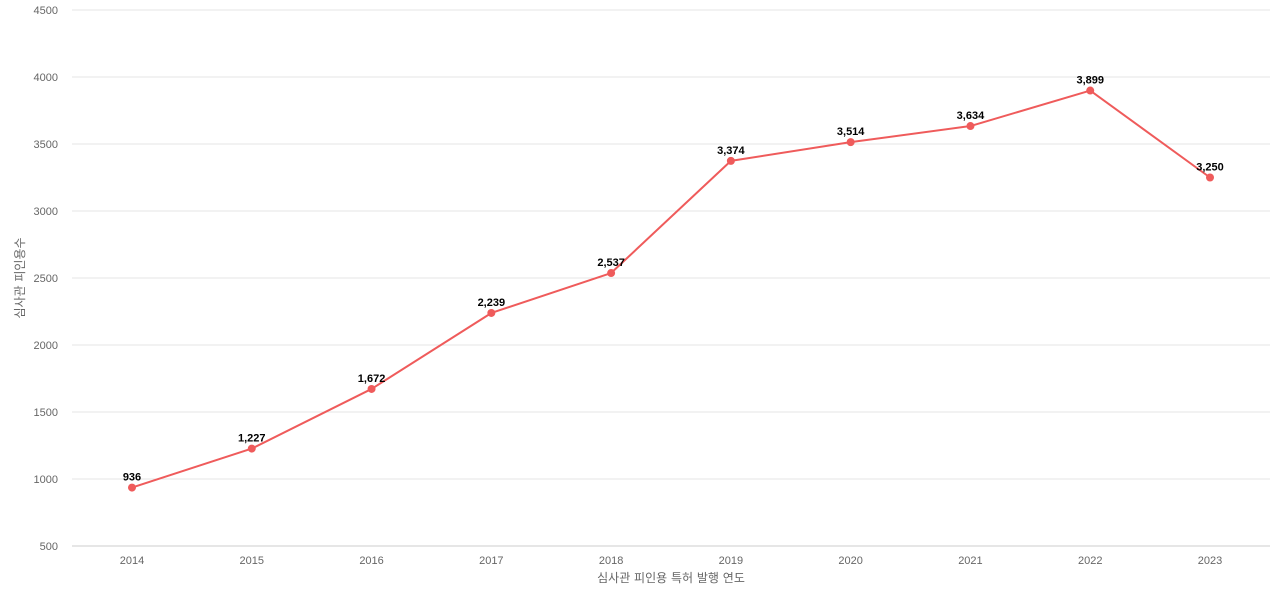 Image resolution: width=1280 pixels, height=600 pixels. What do you see at coordinates (46, 346) in the screenshot?
I see `y-tick-label: 2000` at bounding box center [46, 346].